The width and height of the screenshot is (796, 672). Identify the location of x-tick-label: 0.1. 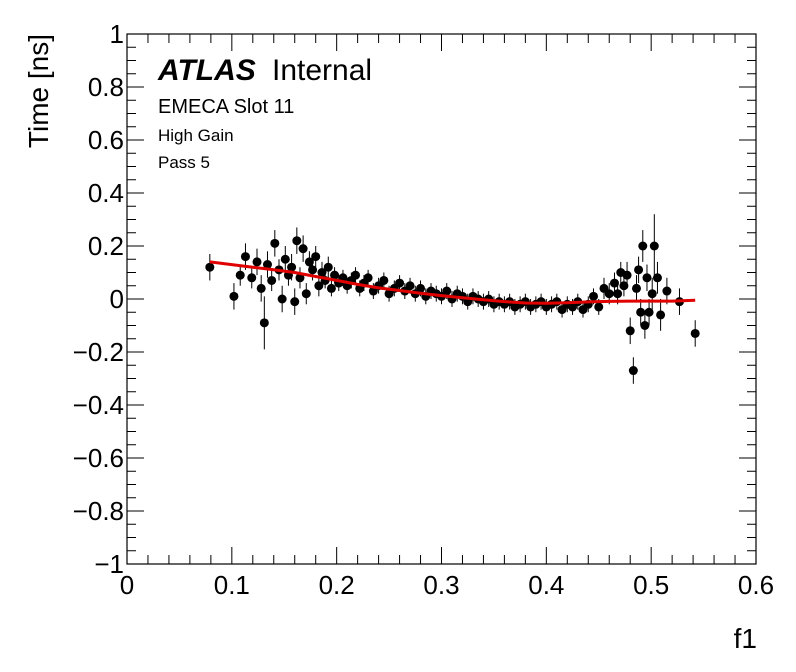
(232, 585).